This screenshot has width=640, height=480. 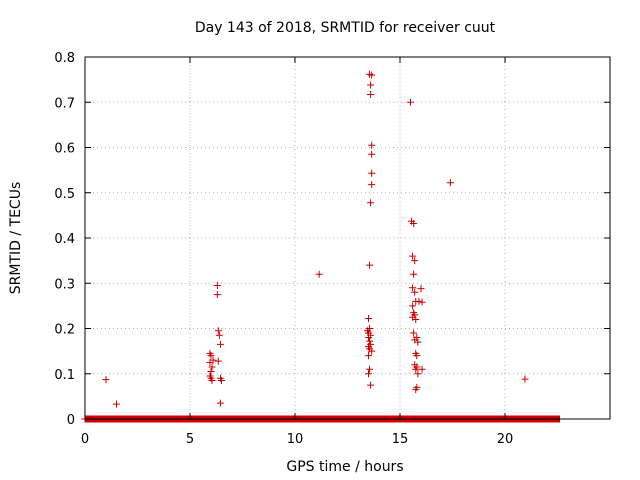 I want to click on y-tick-label: 0, so click(x=71, y=420).